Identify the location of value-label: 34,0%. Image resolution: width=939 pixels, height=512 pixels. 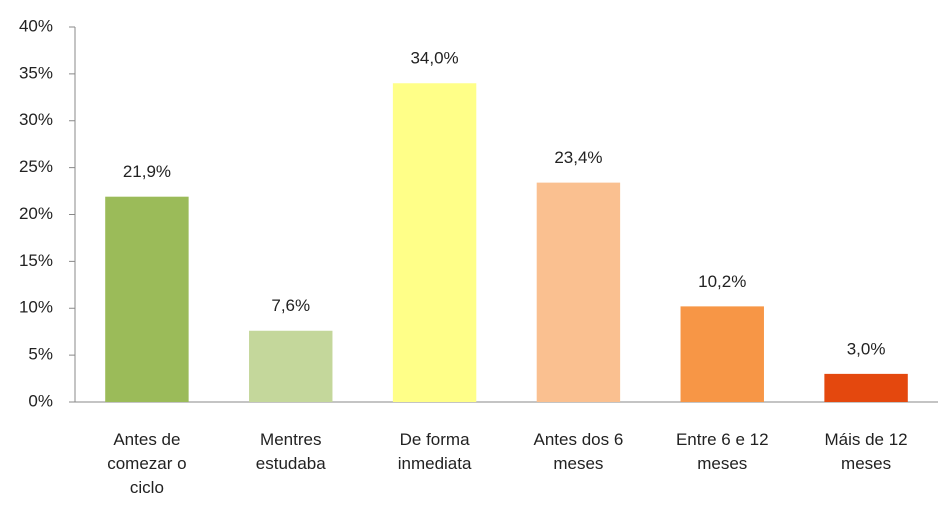
(434, 58).